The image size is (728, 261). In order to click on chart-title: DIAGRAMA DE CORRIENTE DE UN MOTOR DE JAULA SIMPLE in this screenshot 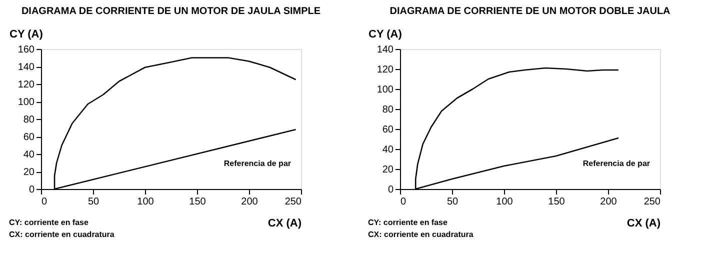, I will do `click(171, 11)`.